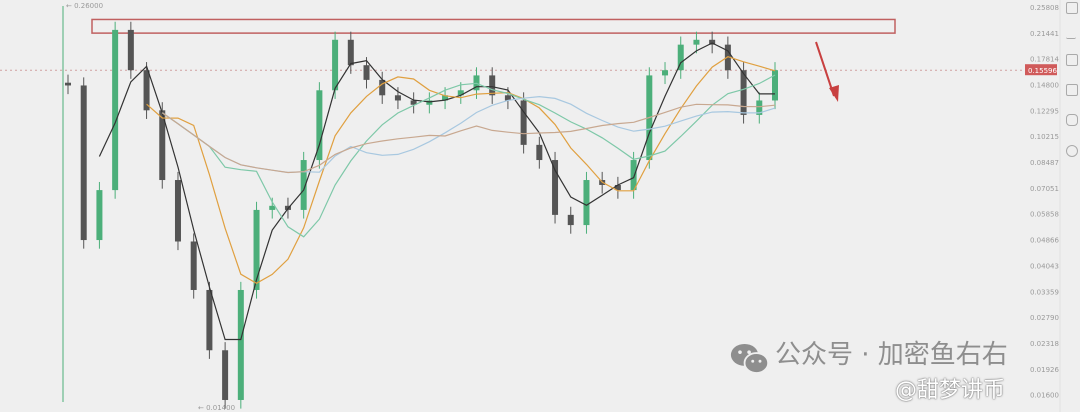 The height and width of the screenshot is (412, 1080). I want to click on y-tick-label: 0.02790, so click(1044, 318).